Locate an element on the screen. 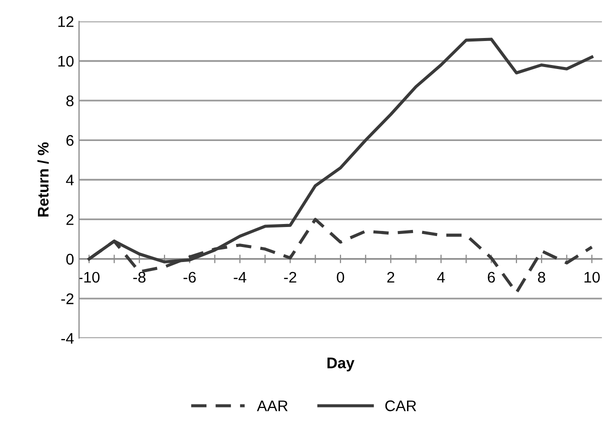  legend-label: CAR is located at coordinates (400, 406).